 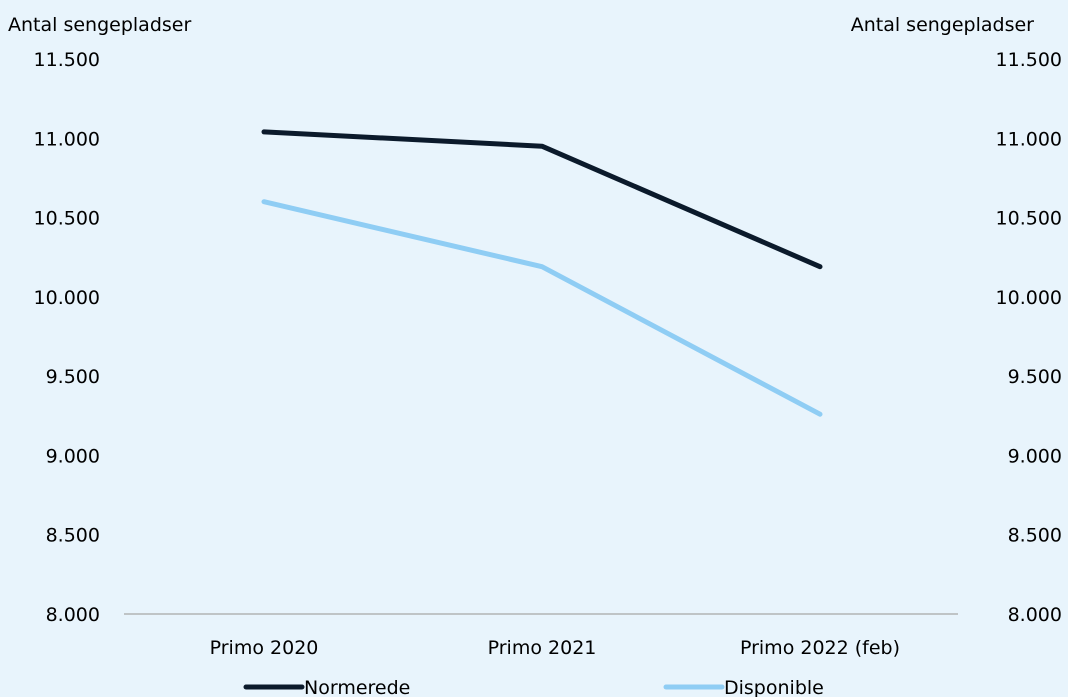 What do you see at coordinates (1029, 60) in the screenshot?
I see `y-tick-label-right: 11.500` at bounding box center [1029, 60].